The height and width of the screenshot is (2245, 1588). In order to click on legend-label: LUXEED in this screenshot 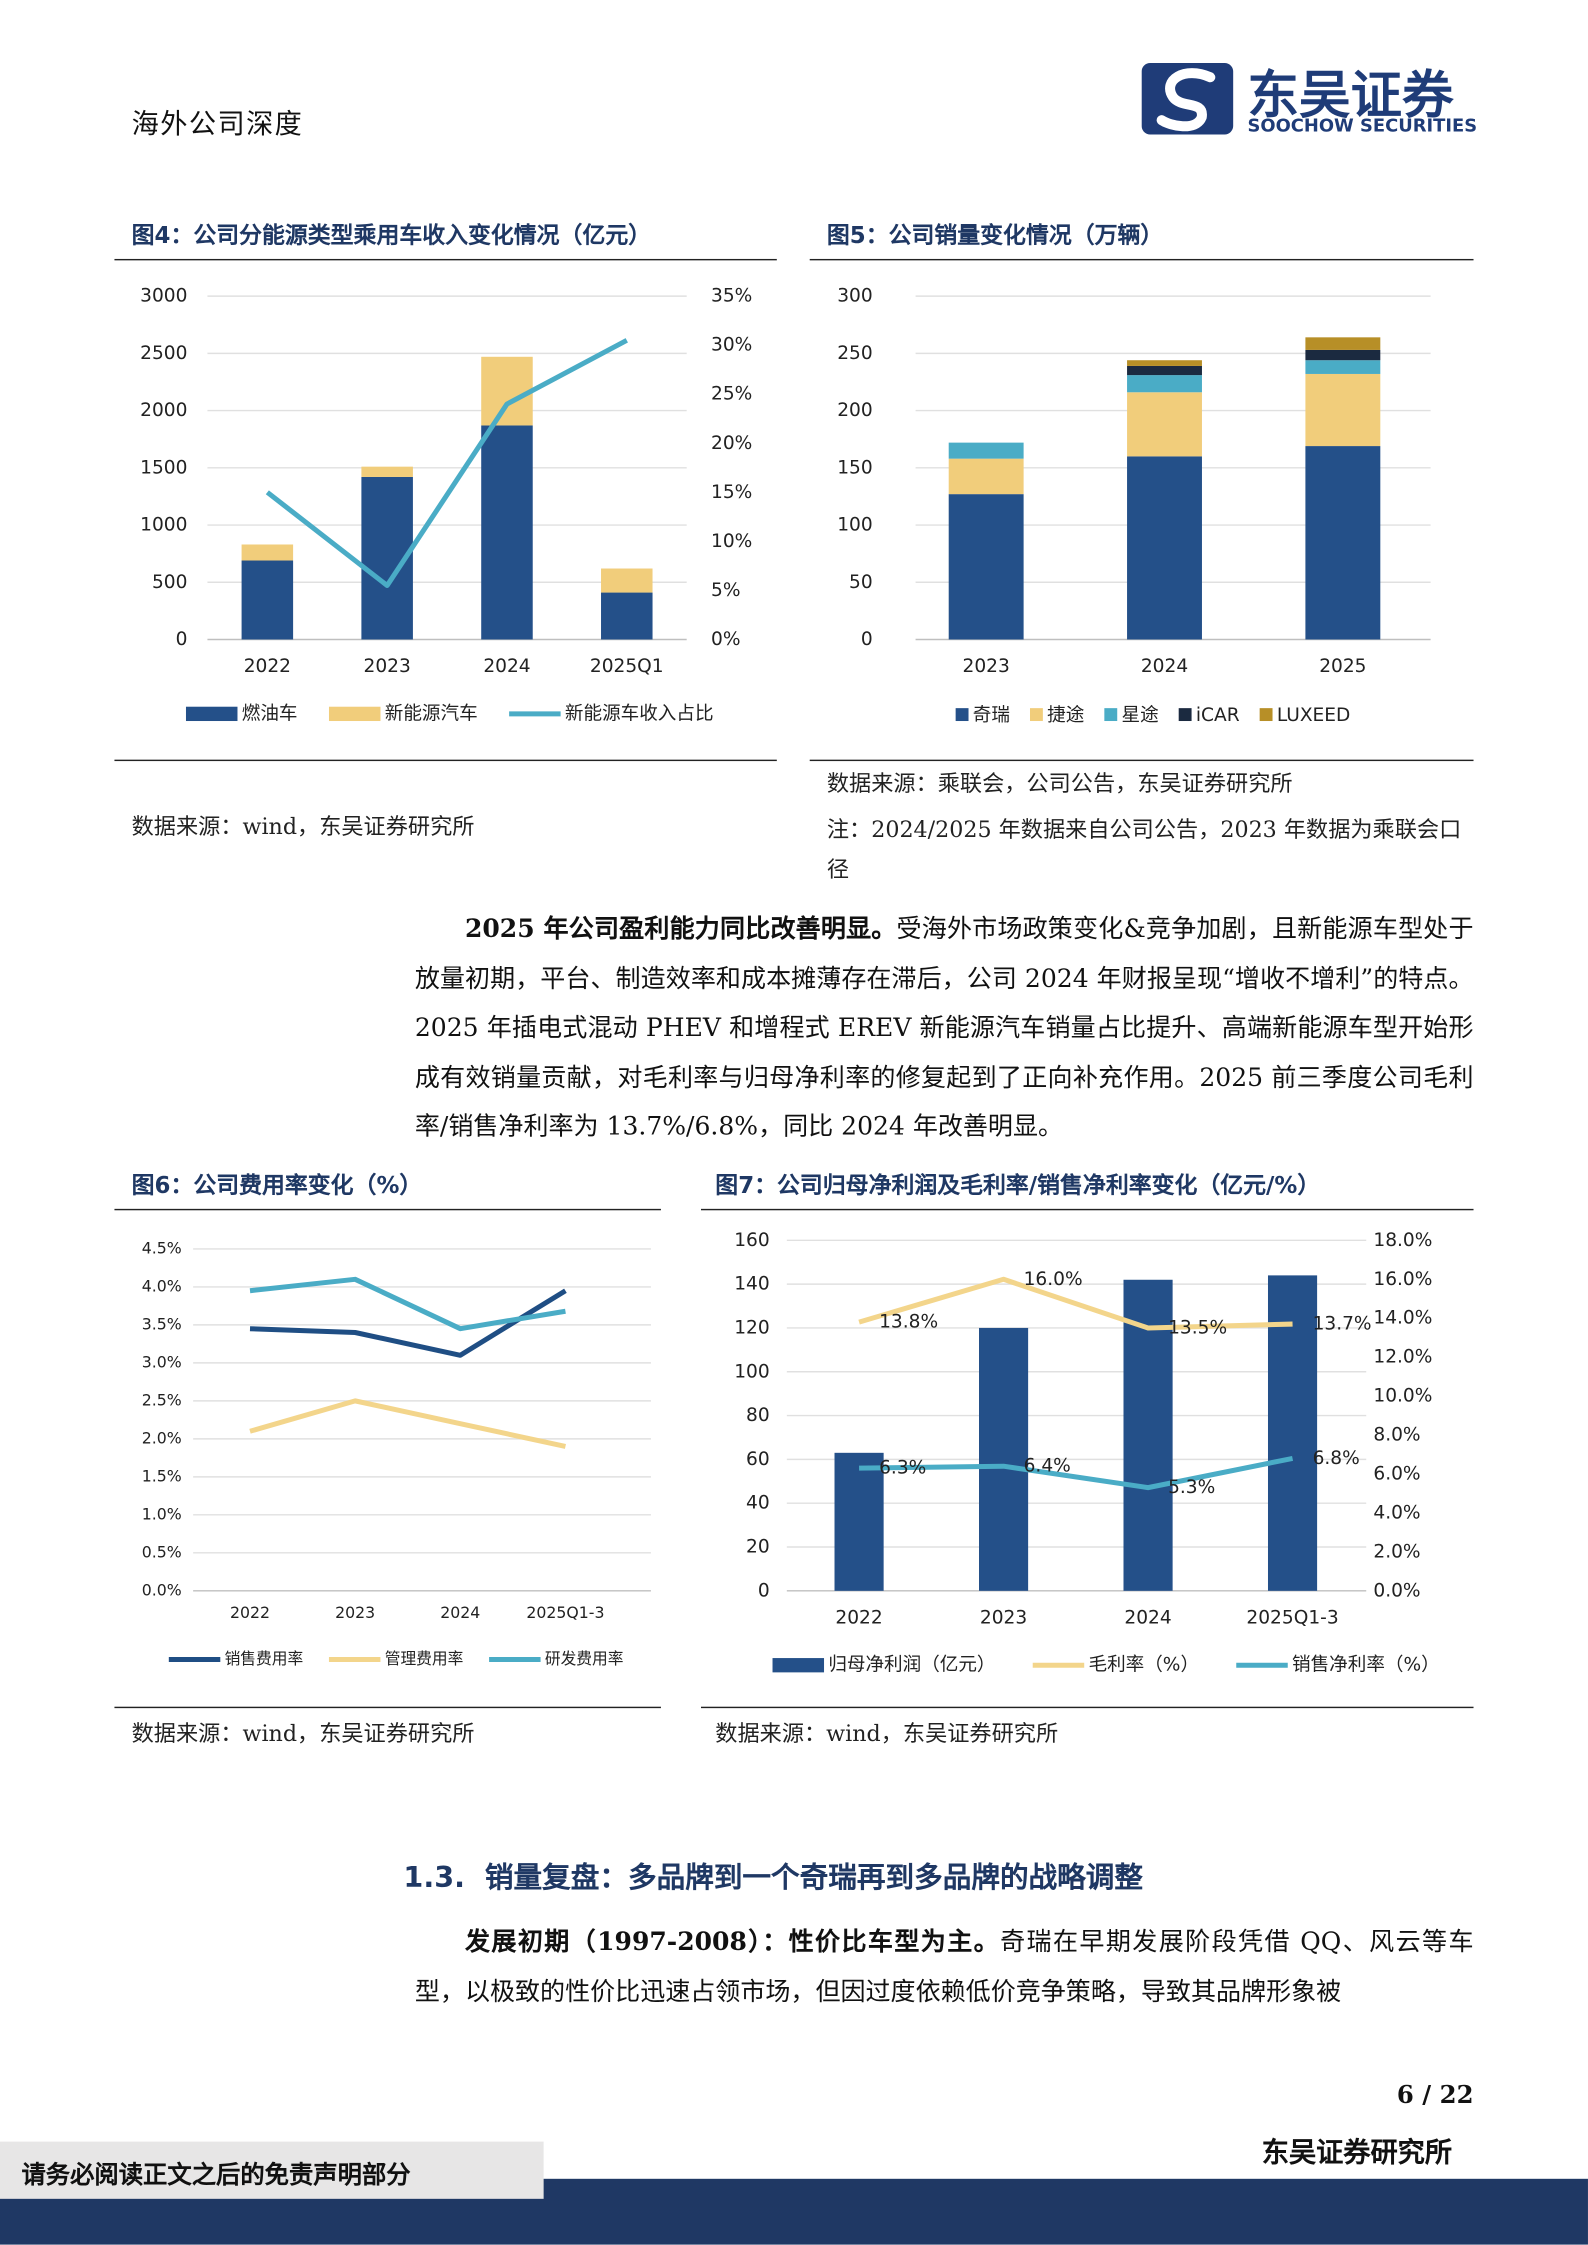, I will do `click(1314, 715)`.